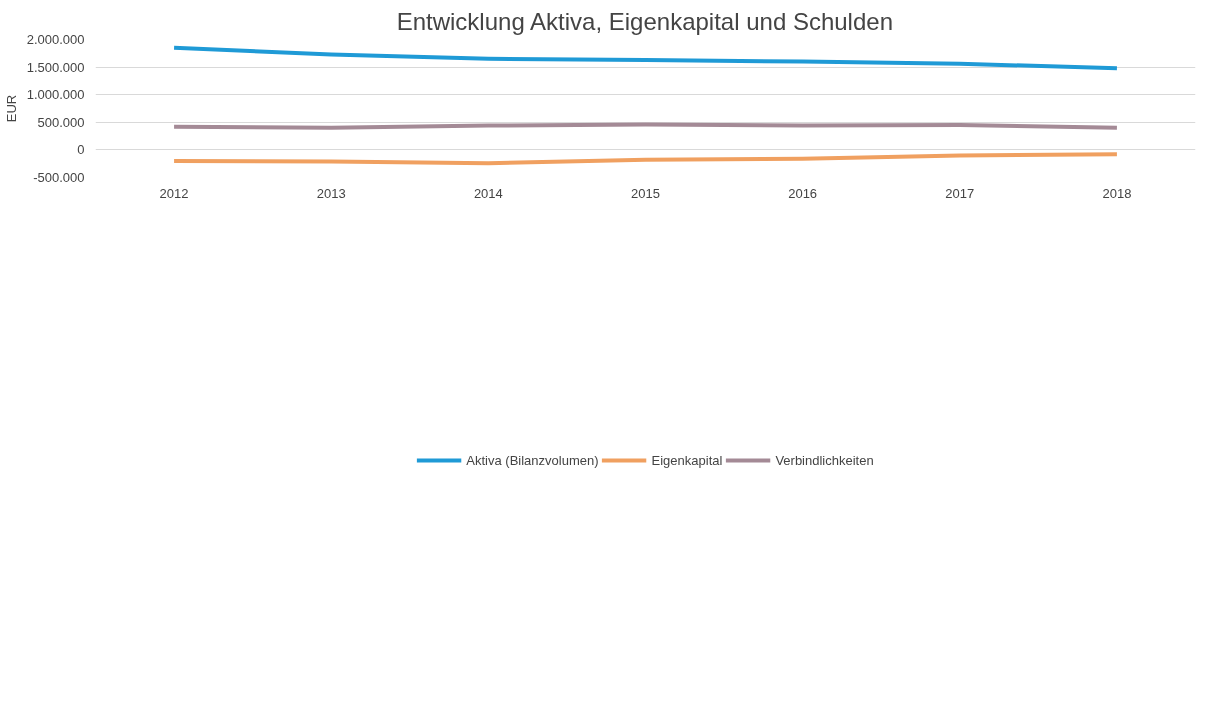  I want to click on chart-title: Entwicklung Aktiva, Eigenkapital und Schulden, so click(644, 21).